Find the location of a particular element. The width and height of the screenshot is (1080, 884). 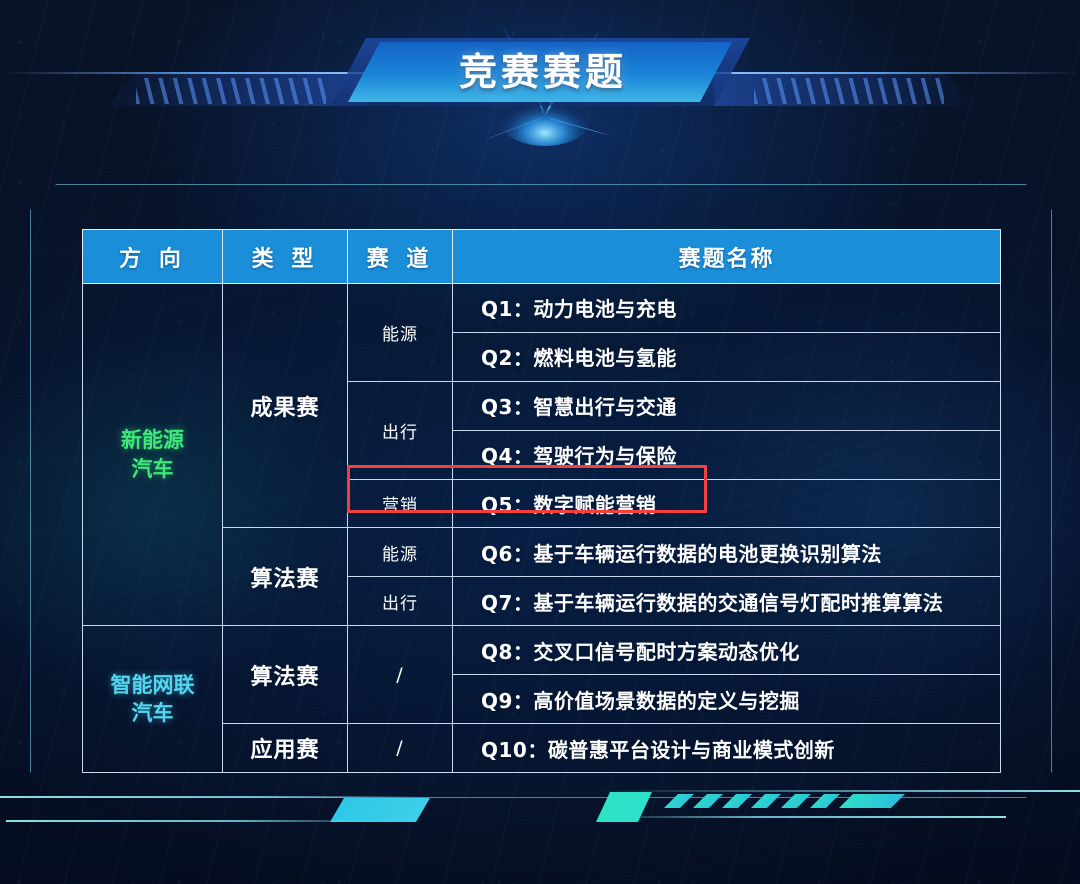

topic-cell-q7: Q7：基于车辆运行数据的交通信号灯配时推算算法 is located at coordinates (726, 601).